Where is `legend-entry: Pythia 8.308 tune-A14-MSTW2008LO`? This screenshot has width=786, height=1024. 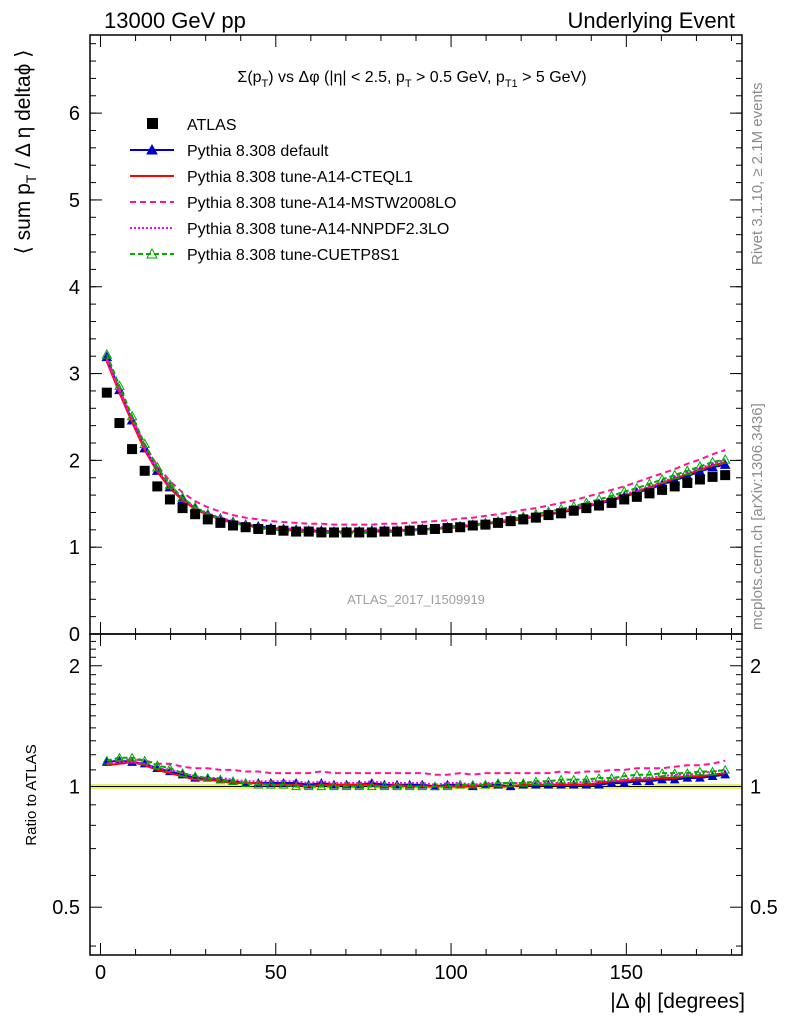
legend-entry: Pythia 8.308 tune-A14-MSTW2008LO is located at coordinates (293, 203).